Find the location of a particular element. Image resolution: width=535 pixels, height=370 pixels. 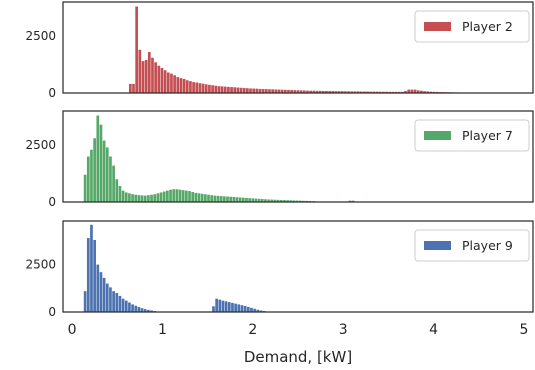

legend: Player 7 is located at coordinates (472, 135).